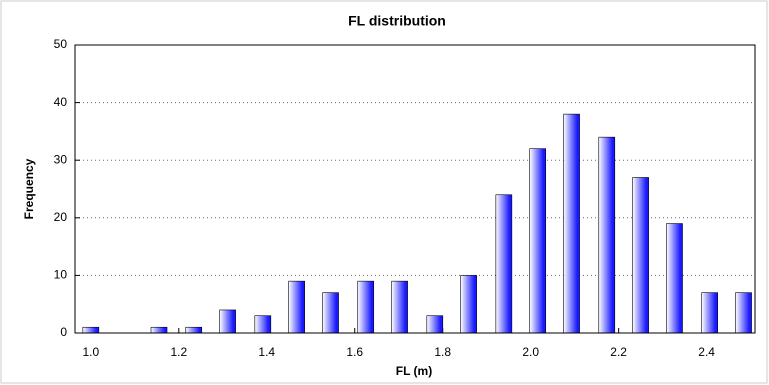 The height and width of the screenshot is (385, 769). What do you see at coordinates (61, 159) in the screenshot?
I see `y-tick-label: 30` at bounding box center [61, 159].